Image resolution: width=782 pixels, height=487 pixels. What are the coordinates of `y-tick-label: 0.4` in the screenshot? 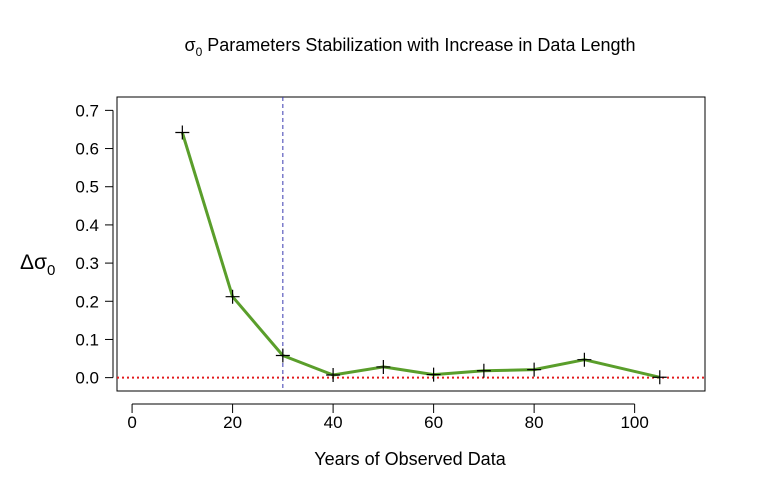 It's located at (87, 225).